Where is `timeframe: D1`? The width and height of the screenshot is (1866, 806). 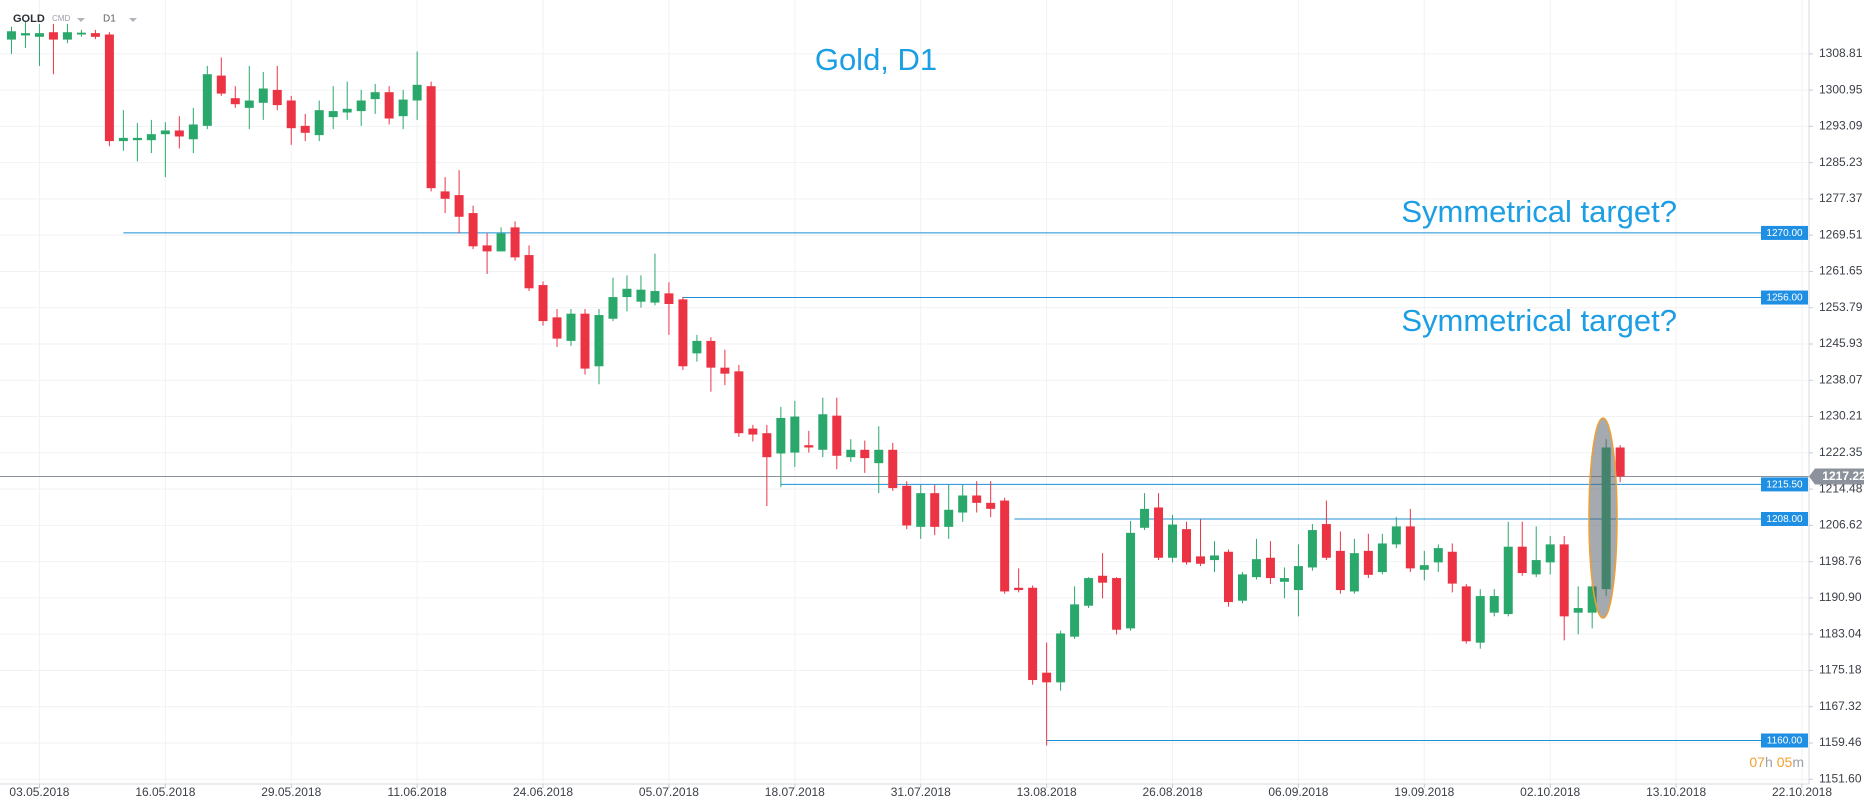 timeframe: D1 is located at coordinates (109, 19).